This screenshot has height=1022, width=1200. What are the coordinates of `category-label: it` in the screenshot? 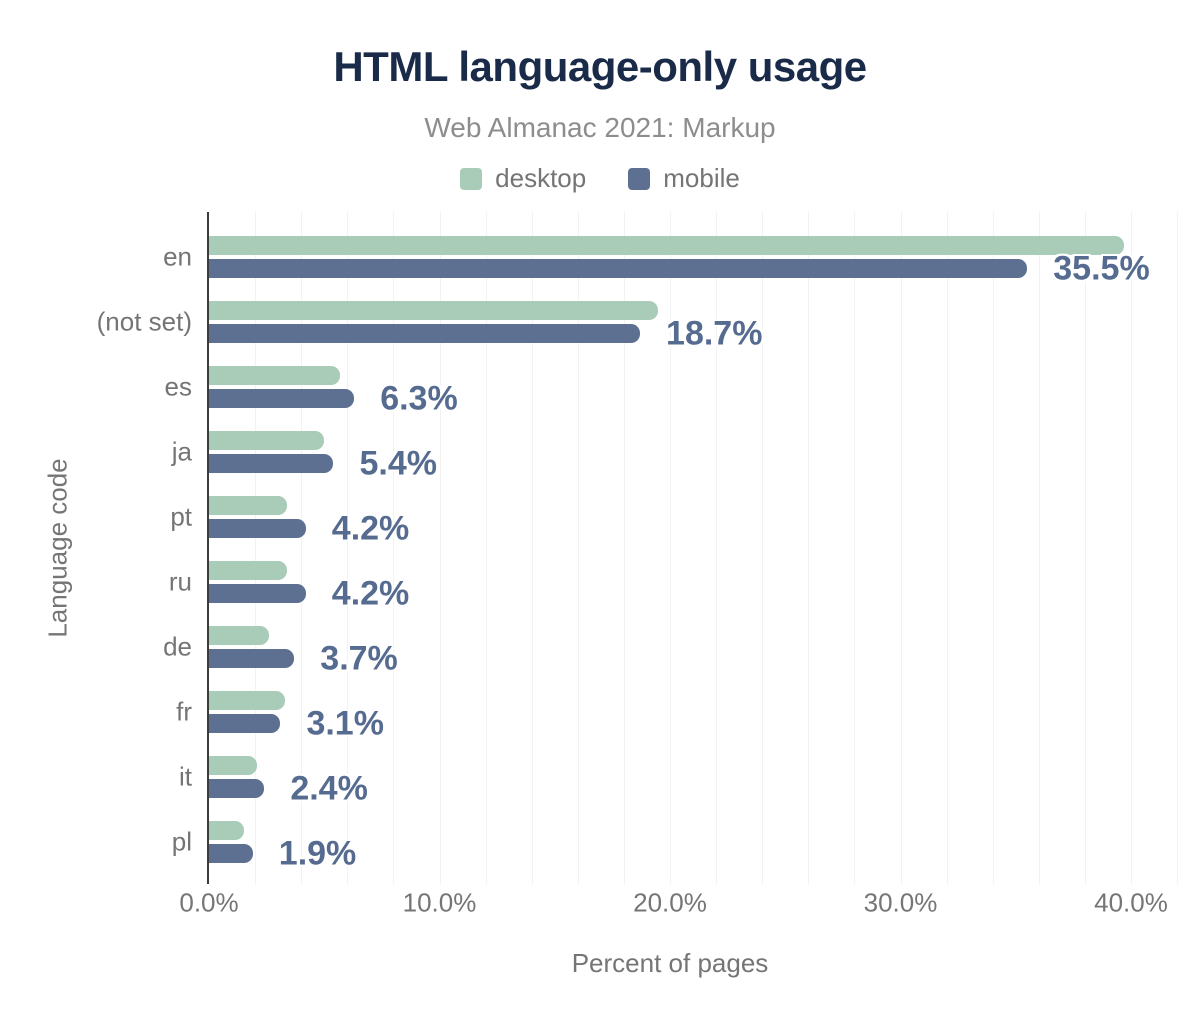 It's located at (185, 776).